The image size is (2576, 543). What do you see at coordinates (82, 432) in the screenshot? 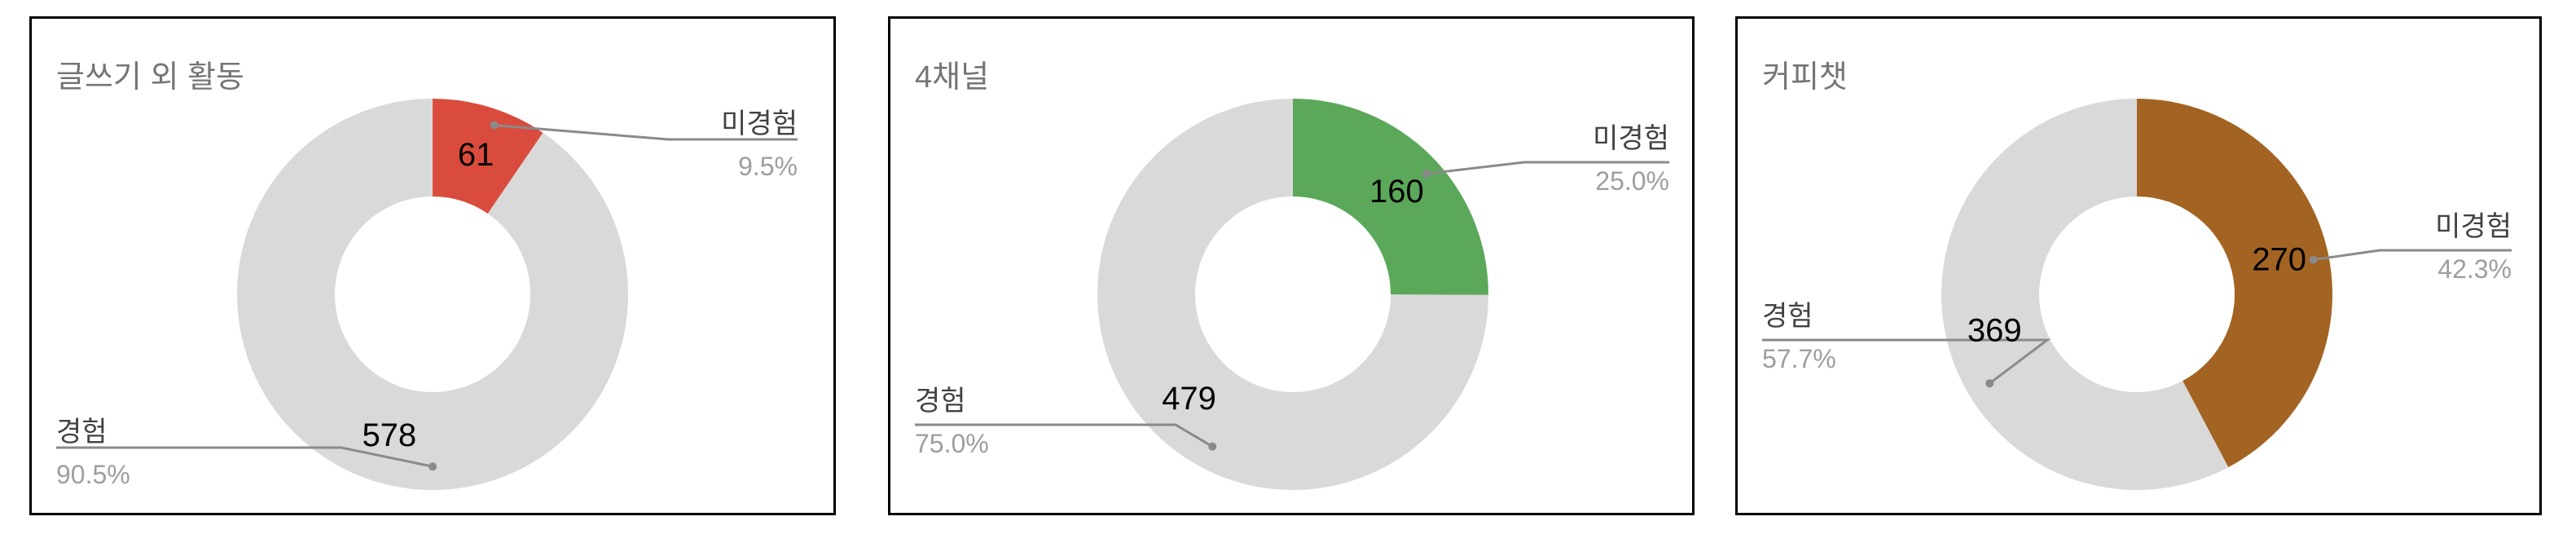
I see `label-experienced-1: 경험` at bounding box center [82, 432].